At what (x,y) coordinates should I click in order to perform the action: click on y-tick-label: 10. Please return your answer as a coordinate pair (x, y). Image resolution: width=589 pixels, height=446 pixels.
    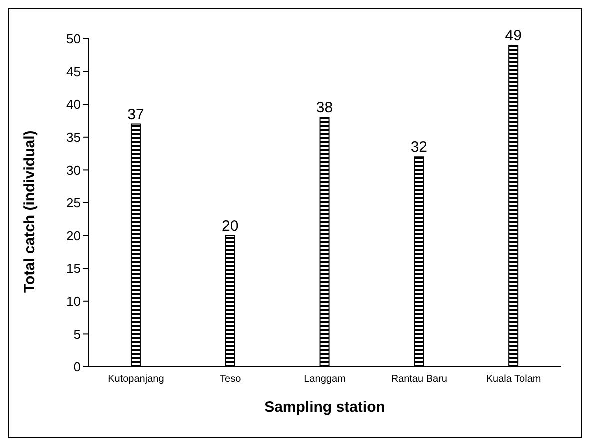
    Looking at the image, I should click on (73, 302).